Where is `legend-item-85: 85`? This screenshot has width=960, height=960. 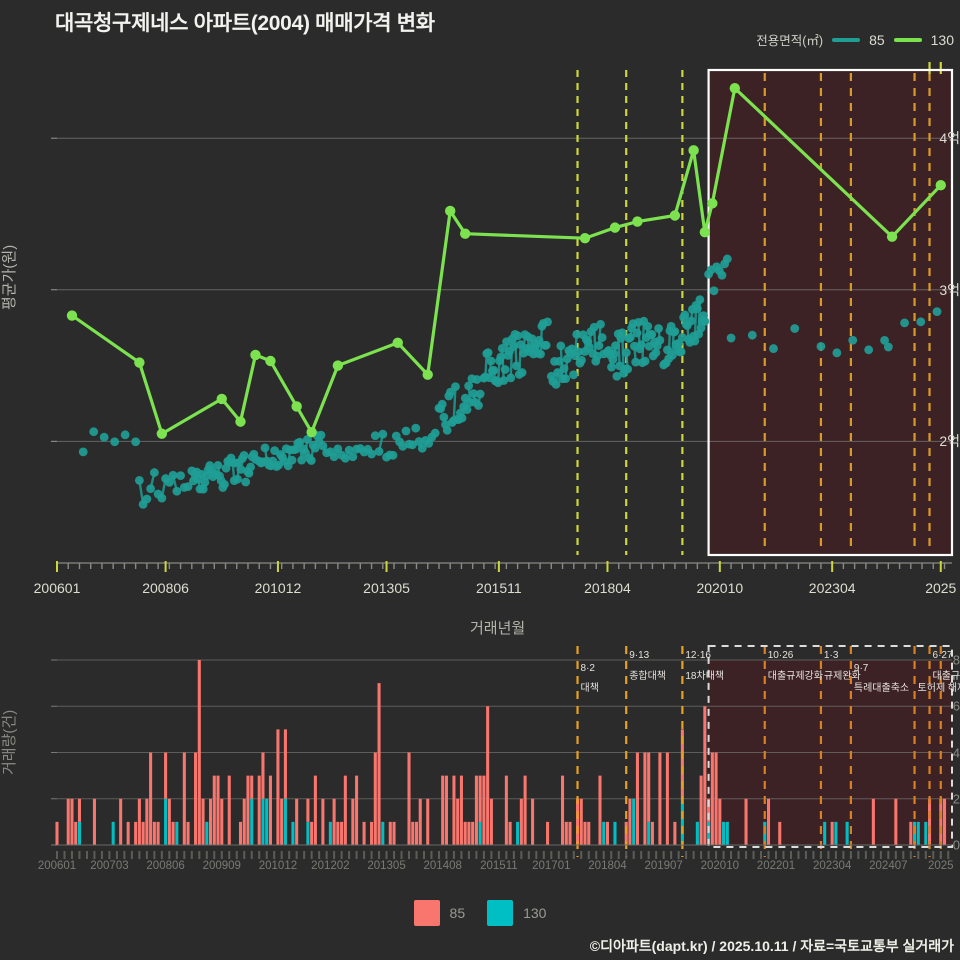 legend-item-85: 85 is located at coordinates (439, 913).